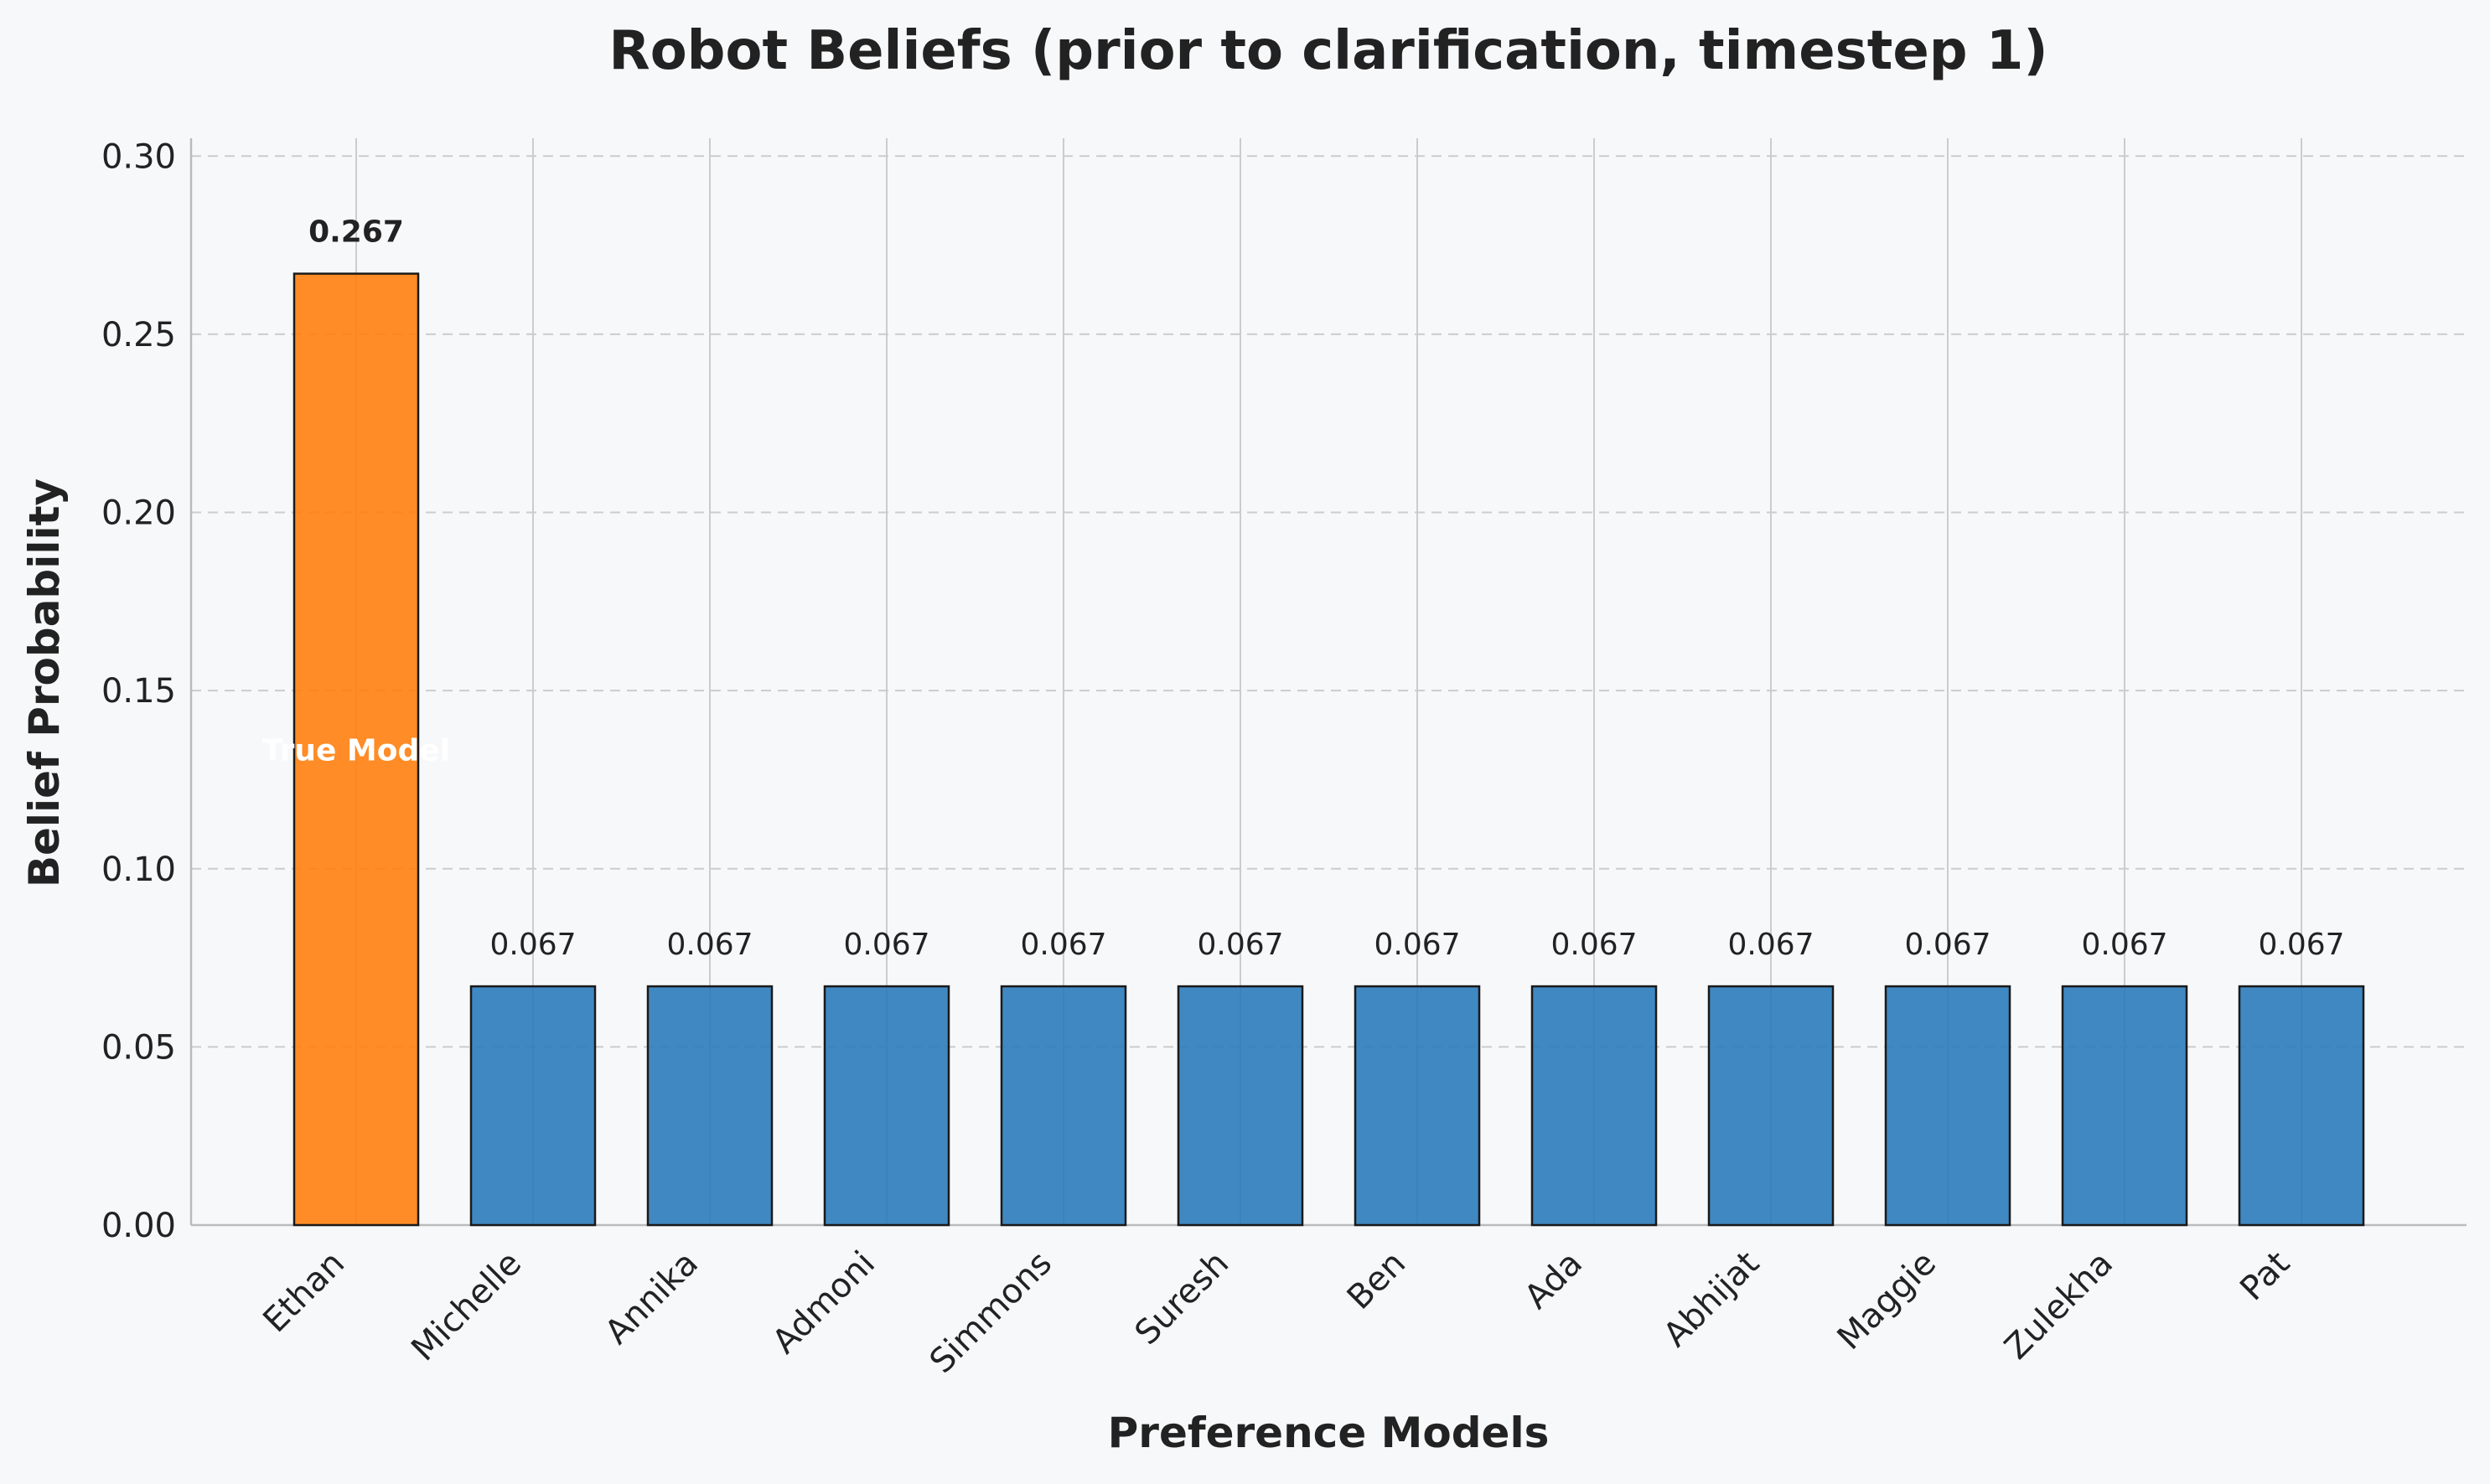 The image size is (2490, 1484). I want to click on x-axis-label: Preference Models, so click(1329, 1433).